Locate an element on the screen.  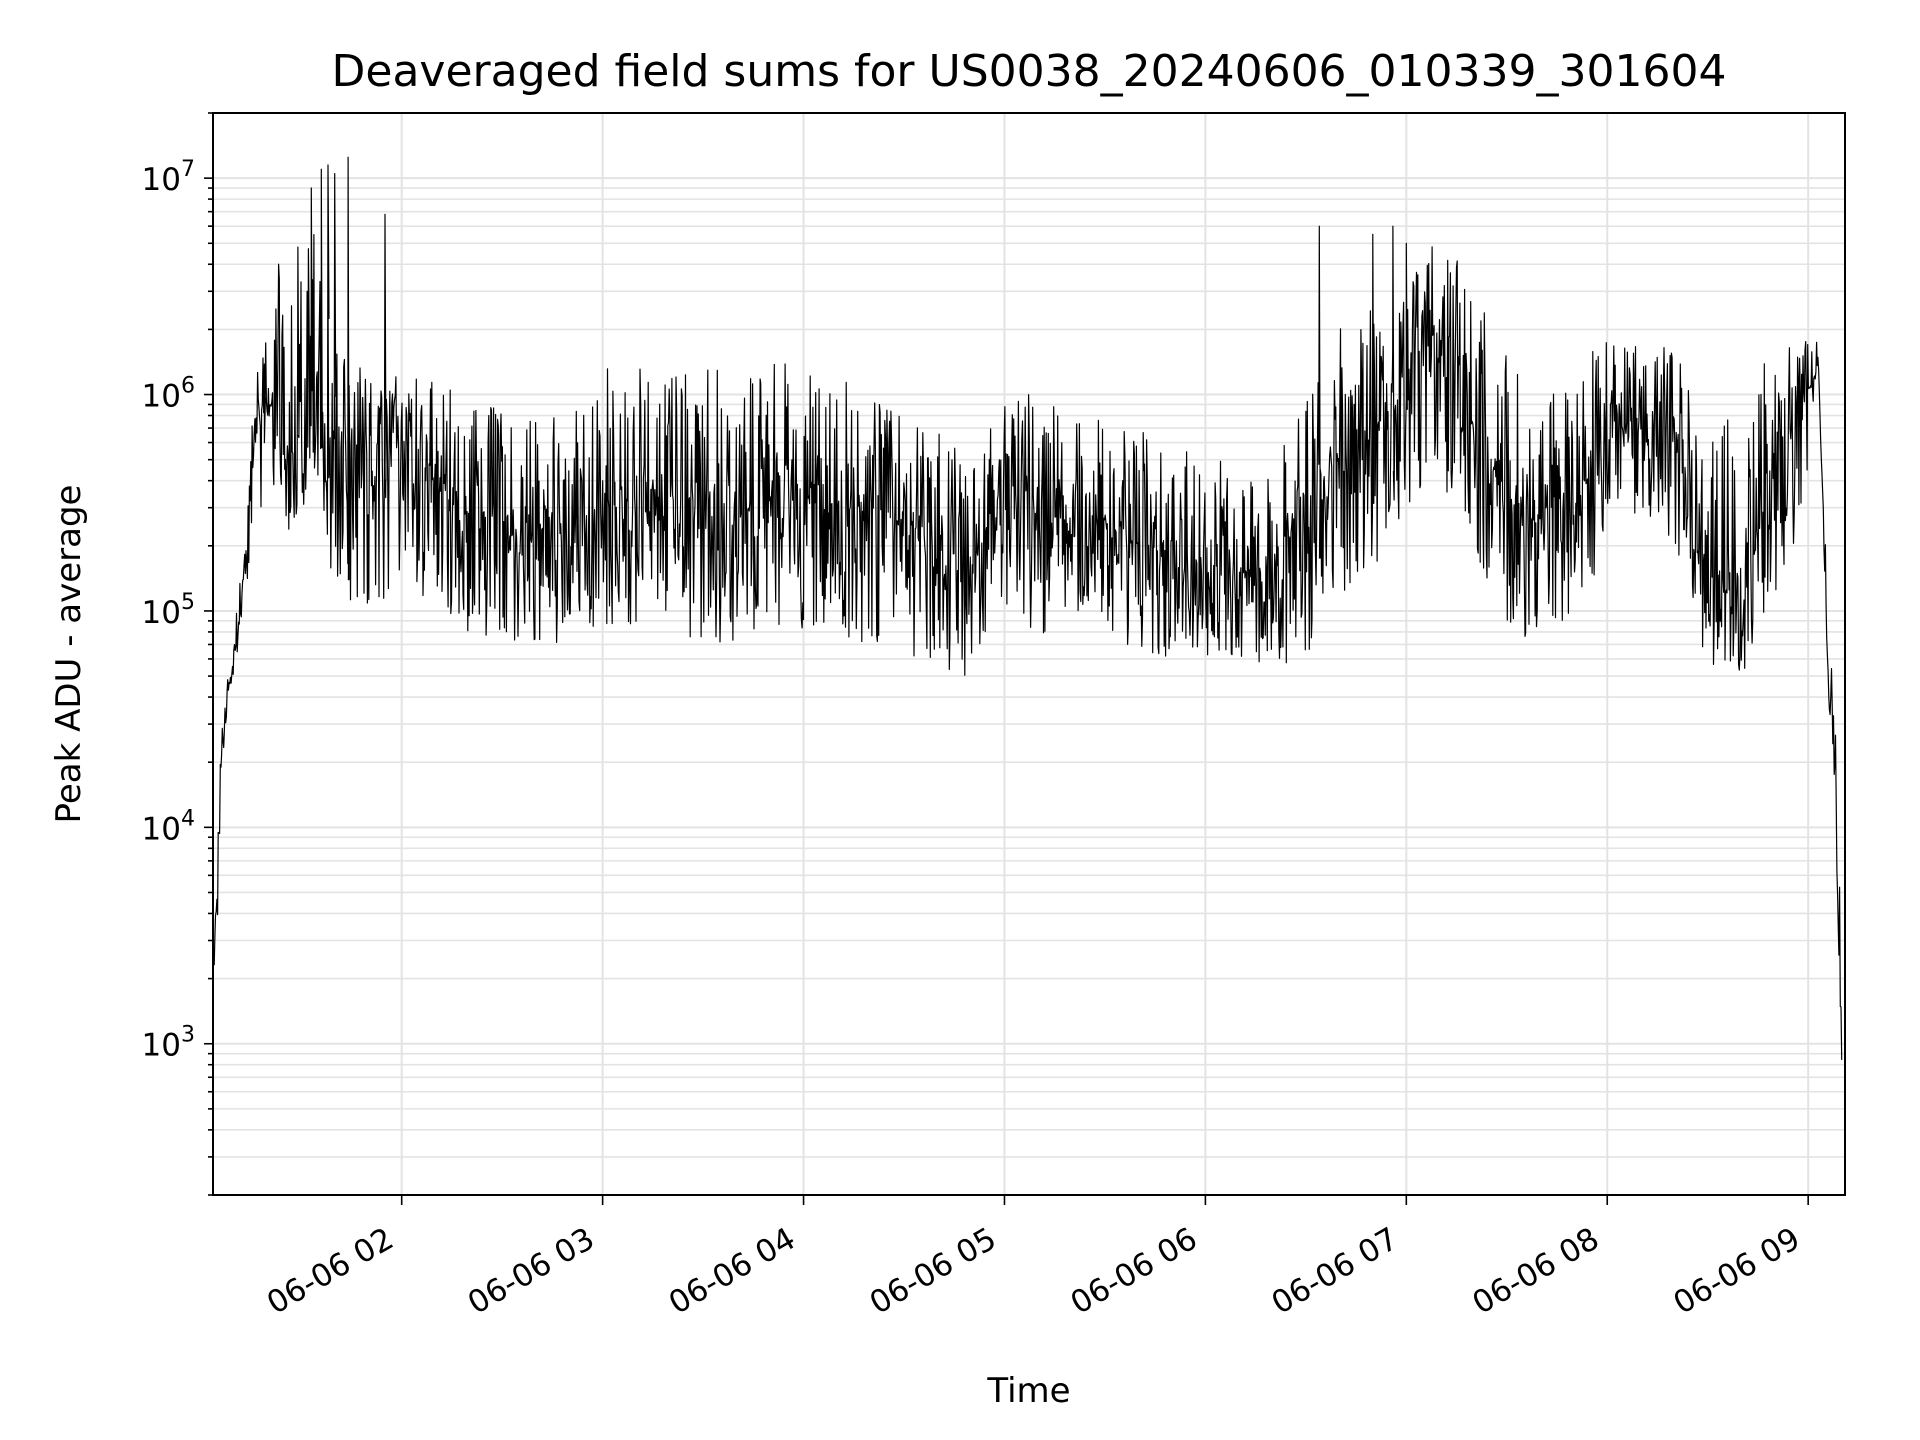
y-tick-exponent: 7 is located at coordinates (188, 169).